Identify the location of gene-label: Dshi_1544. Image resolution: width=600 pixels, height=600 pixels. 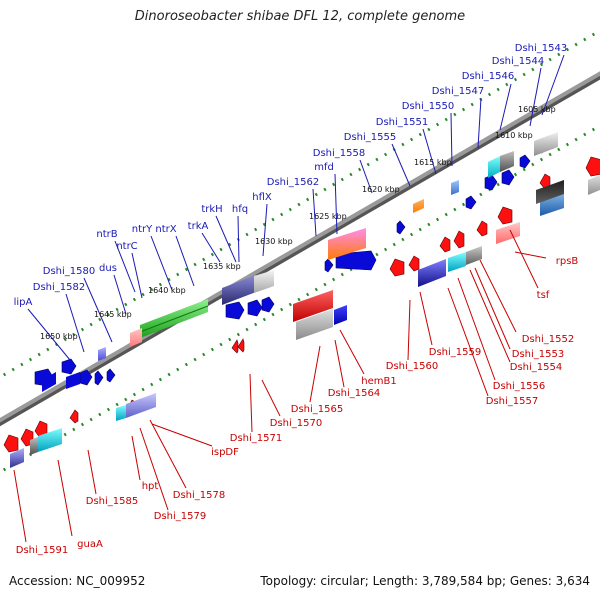
(518, 61).